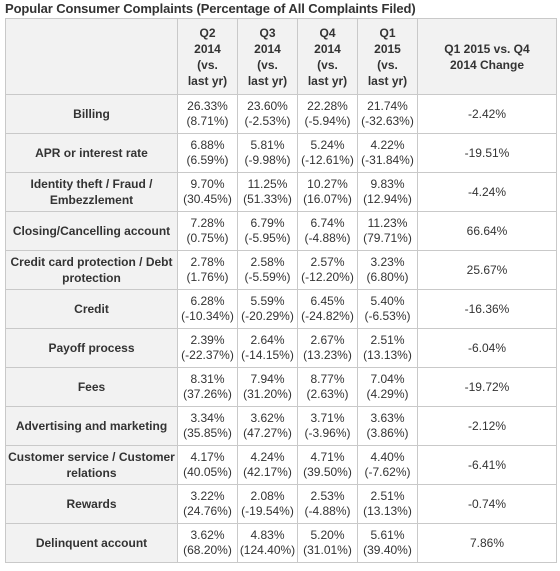  I want to click on share-value: 10.27%, so click(327, 184).